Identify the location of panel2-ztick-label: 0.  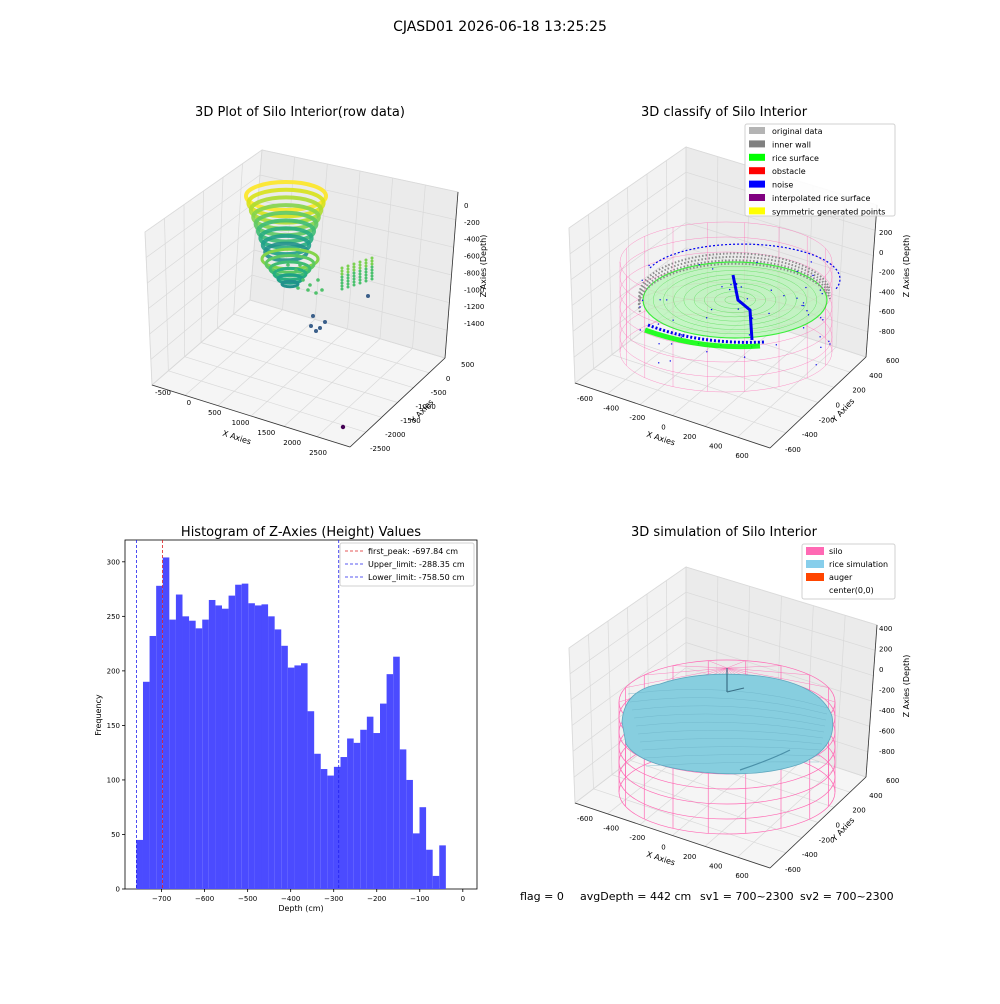
(881, 253).